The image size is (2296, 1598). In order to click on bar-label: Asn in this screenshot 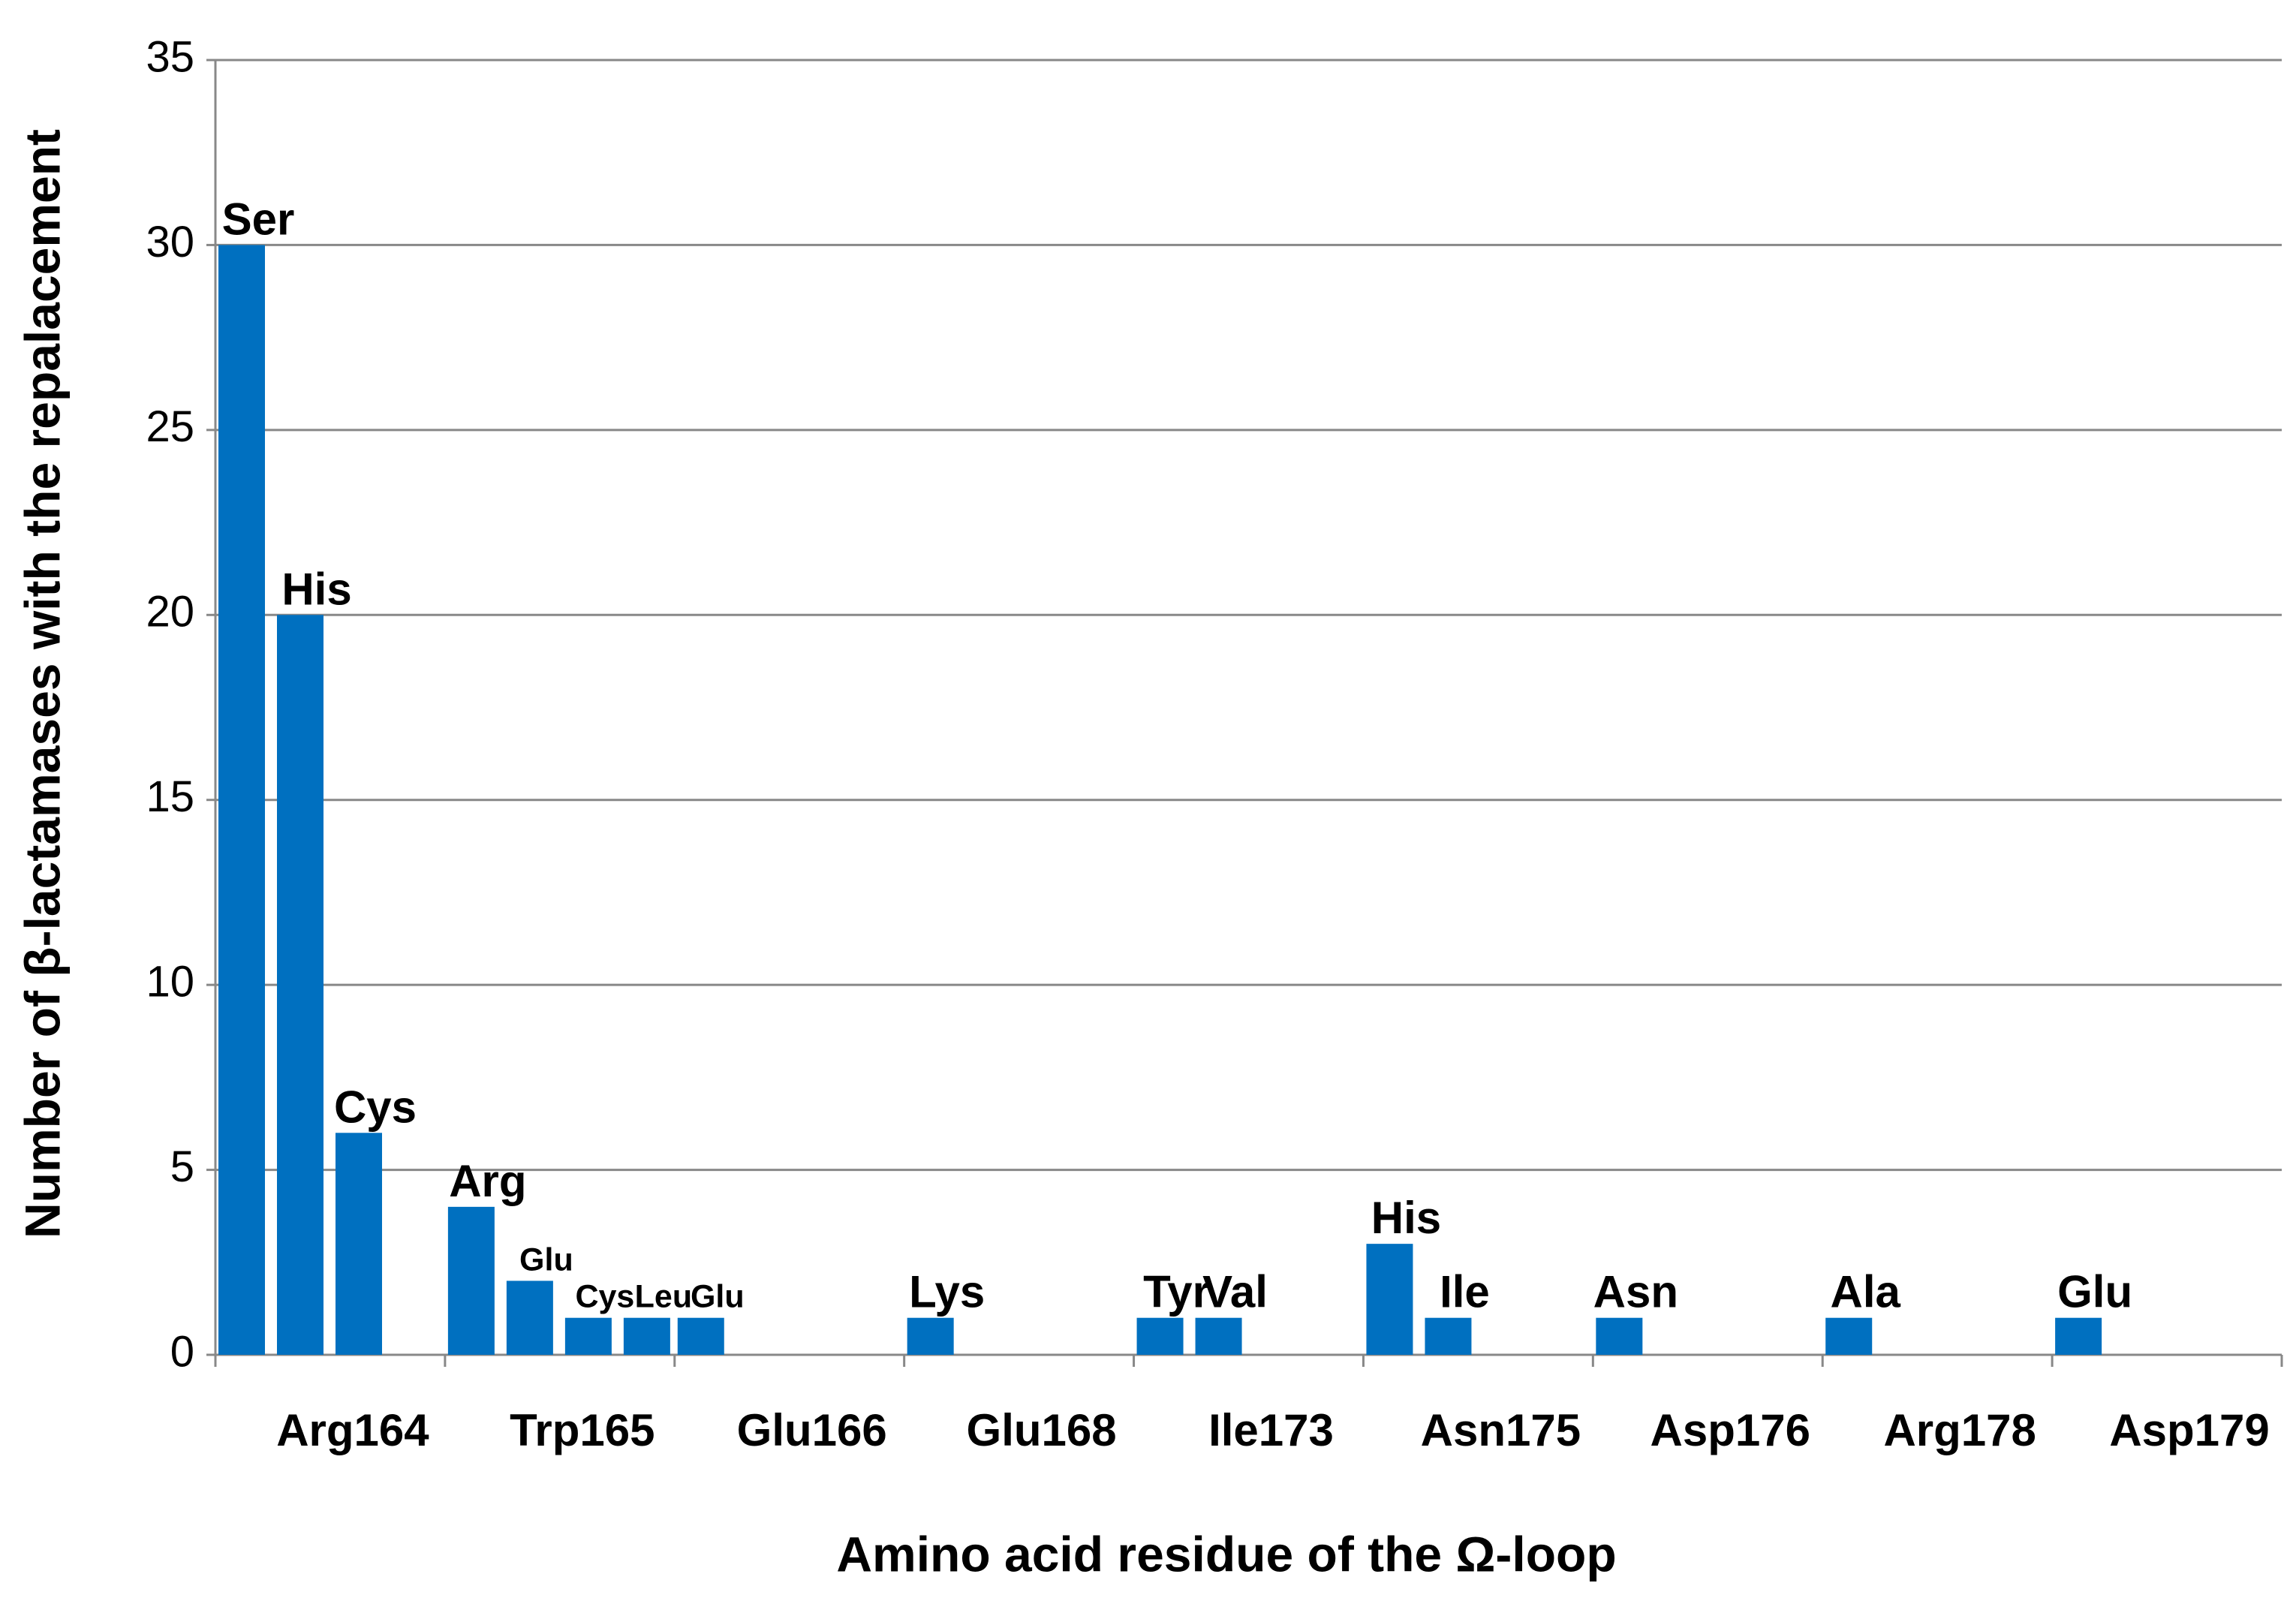, I will do `click(1635, 1292)`.